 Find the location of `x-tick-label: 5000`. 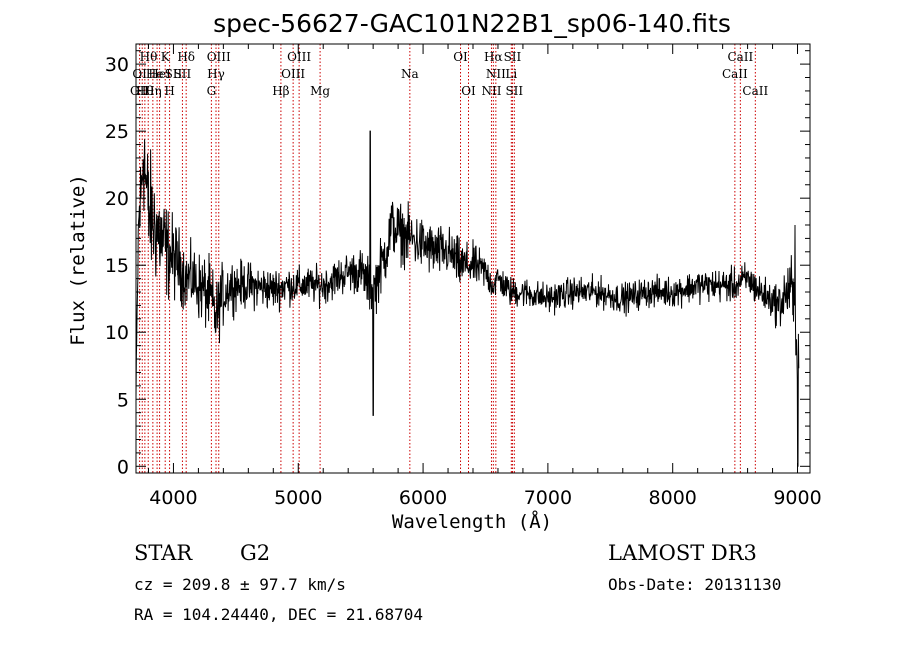

x-tick-label: 5000 is located at coordinates (298, 498).